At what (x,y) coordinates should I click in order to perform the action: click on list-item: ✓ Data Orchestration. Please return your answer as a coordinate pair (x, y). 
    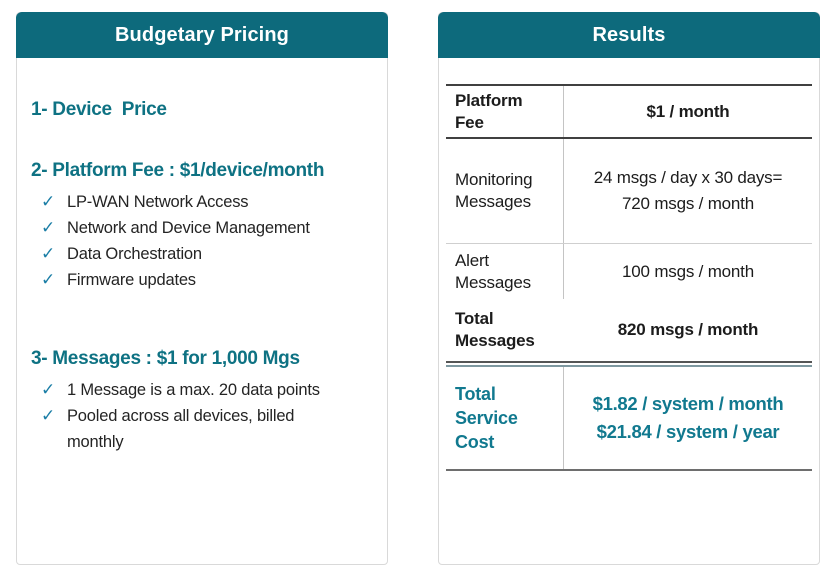
    Looking at the image, I should click on (200, 254).